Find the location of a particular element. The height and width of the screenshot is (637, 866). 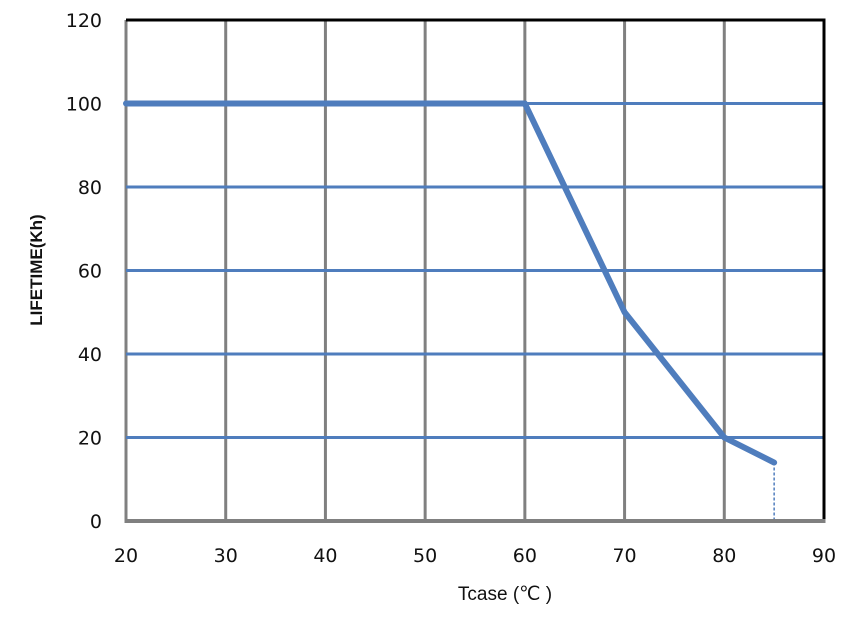

y-tick-label: 100 is located at coordinates (84, 105).